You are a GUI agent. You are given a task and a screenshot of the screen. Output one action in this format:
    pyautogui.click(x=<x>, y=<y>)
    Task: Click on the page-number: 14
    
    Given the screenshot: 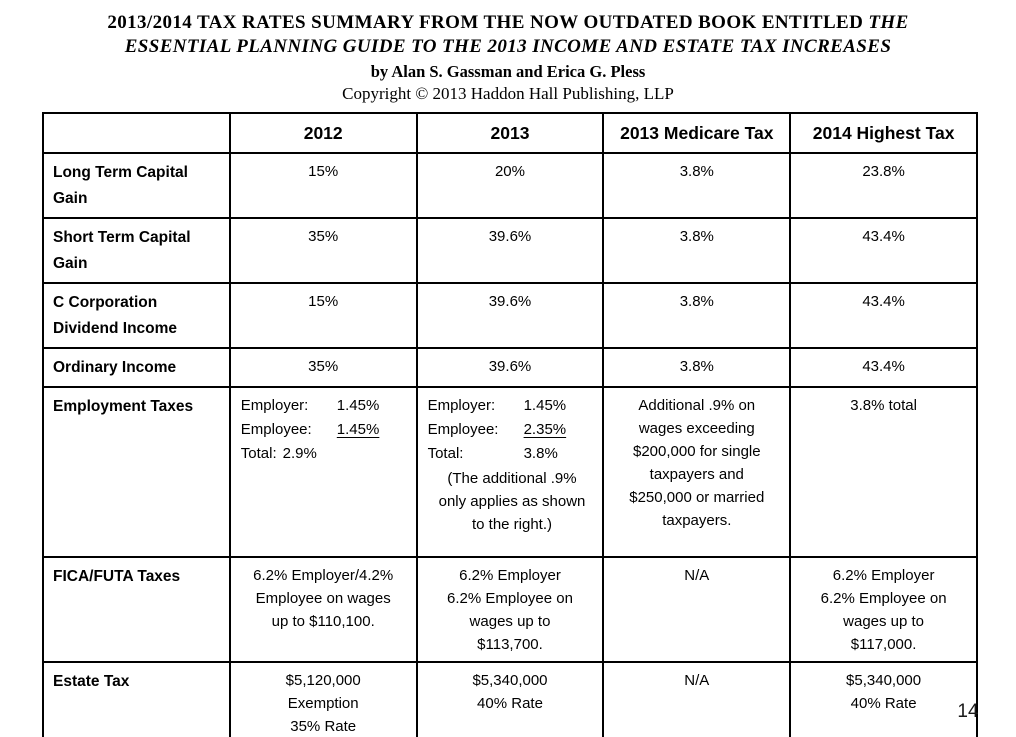 What is the action you would take?
    pyautogui.click(x=968, y=711)
    